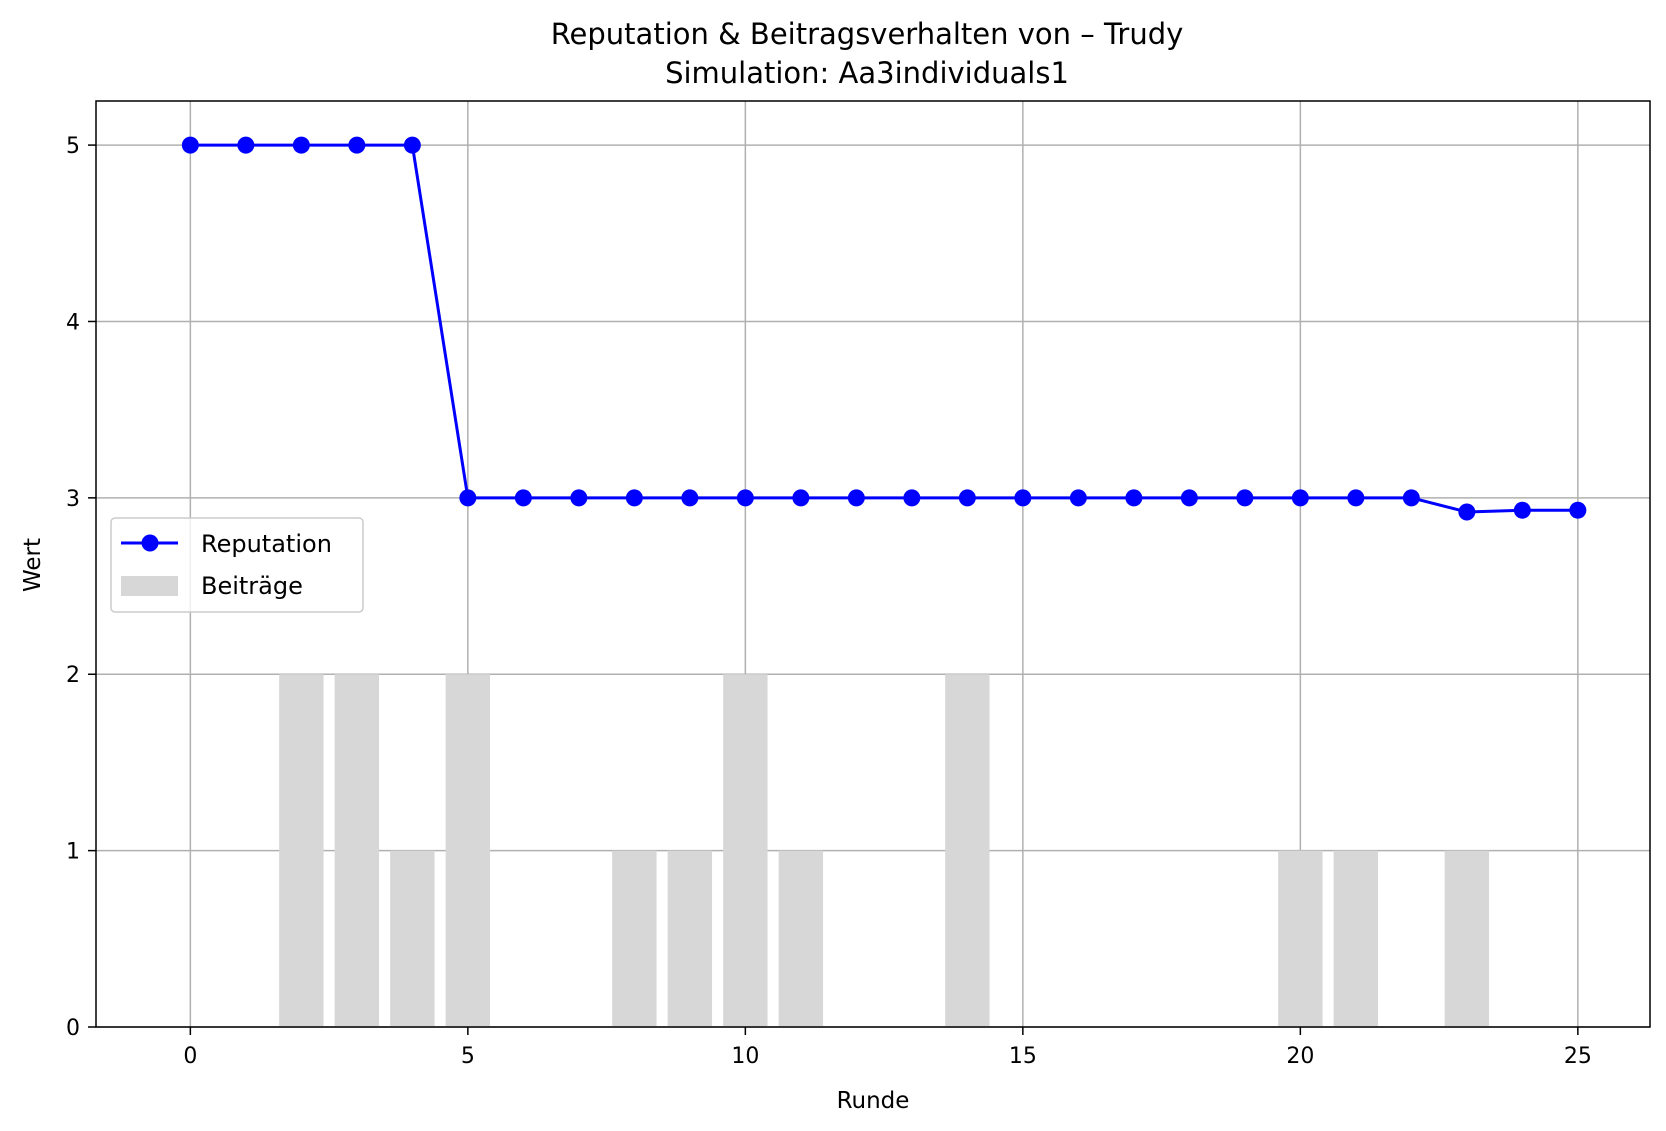  What do you see at coordinates (33, 565) in the screenshot?
I see `y-axis-label: Wert` at bounding box center [33, 565].